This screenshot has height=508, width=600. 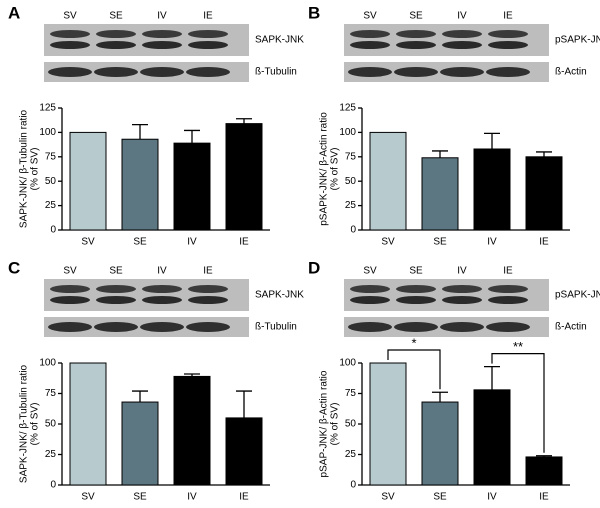 What do you see at coordinates (353, 485) in the screenshot?
I see `y-tick-label: 0` at bounding box center [353, 485].